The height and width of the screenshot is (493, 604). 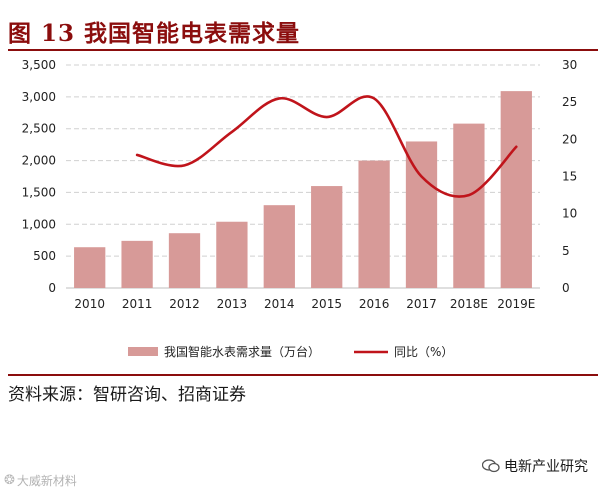 I want to click on right-axis-tick-label: 30, so click(x=569, y=65).